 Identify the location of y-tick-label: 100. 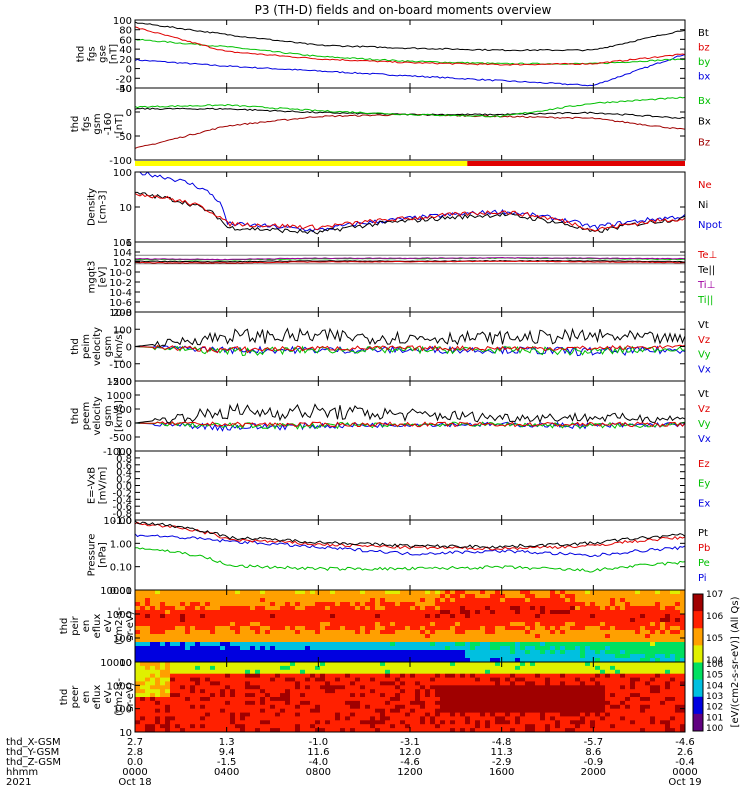
(122, 639).